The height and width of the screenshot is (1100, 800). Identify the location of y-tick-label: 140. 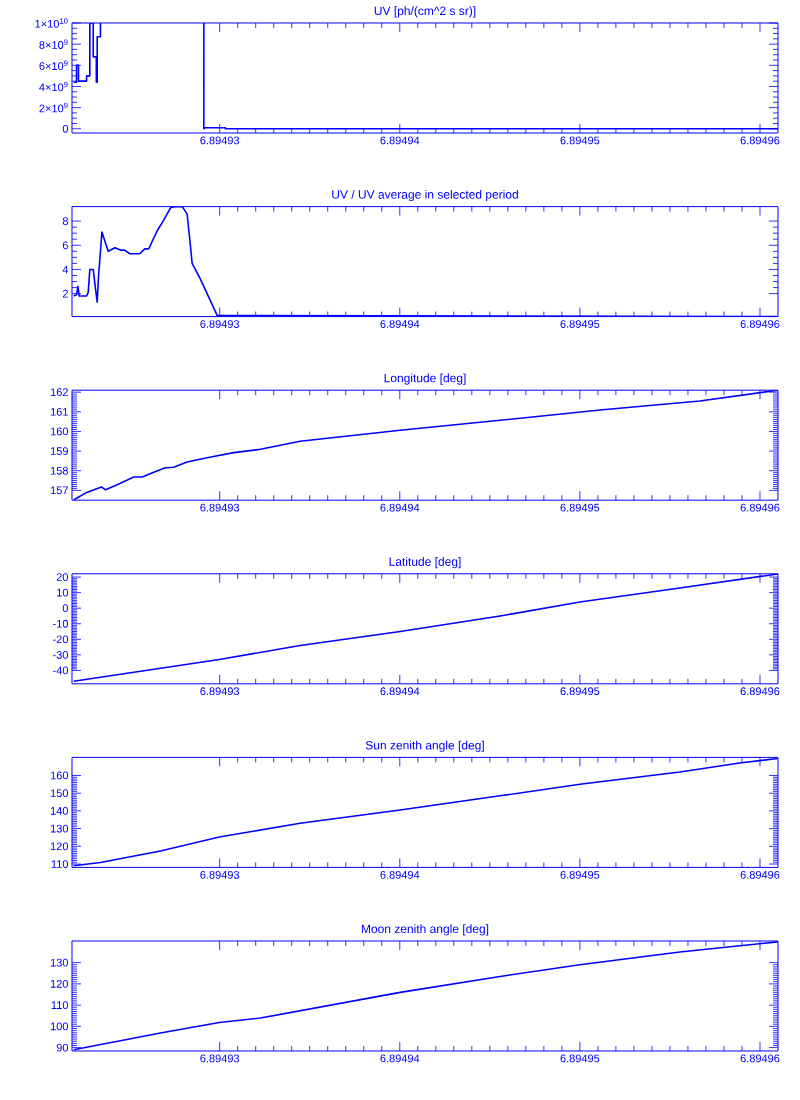
(59, 811).